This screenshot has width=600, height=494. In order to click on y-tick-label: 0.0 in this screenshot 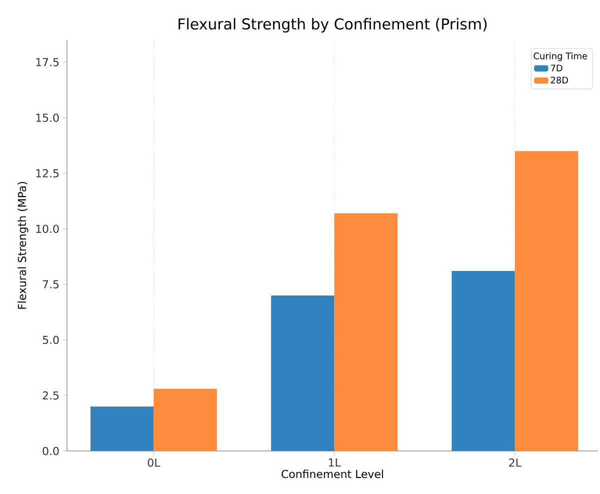, I will do `click(50, 451)`.